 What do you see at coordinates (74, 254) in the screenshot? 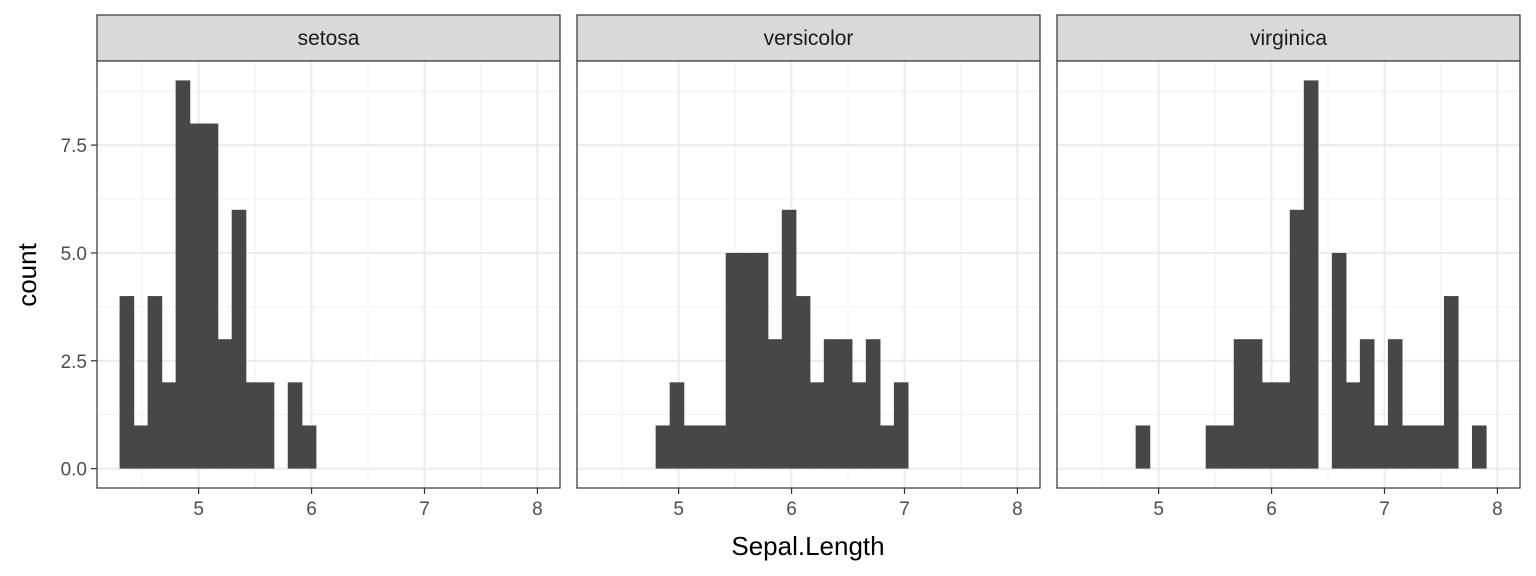
I see `y-tick-label: 5.0` at bounding box center [74, 254].